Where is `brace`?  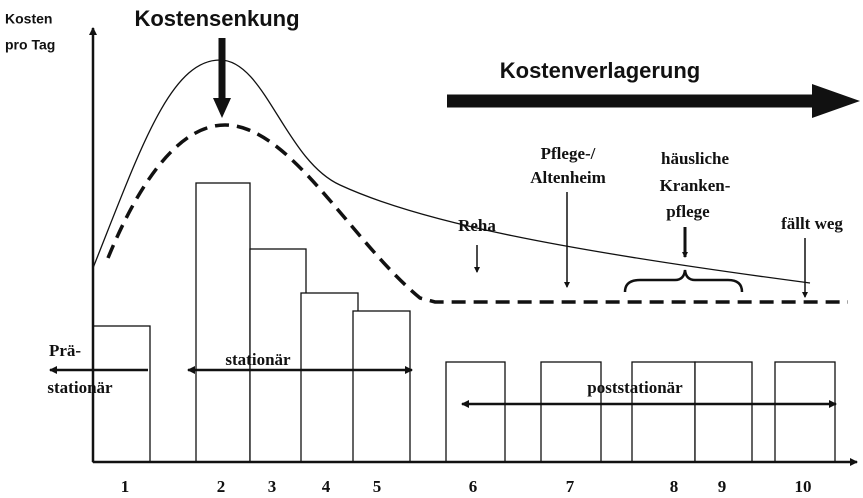 brace is located at coordinates (683, 281).